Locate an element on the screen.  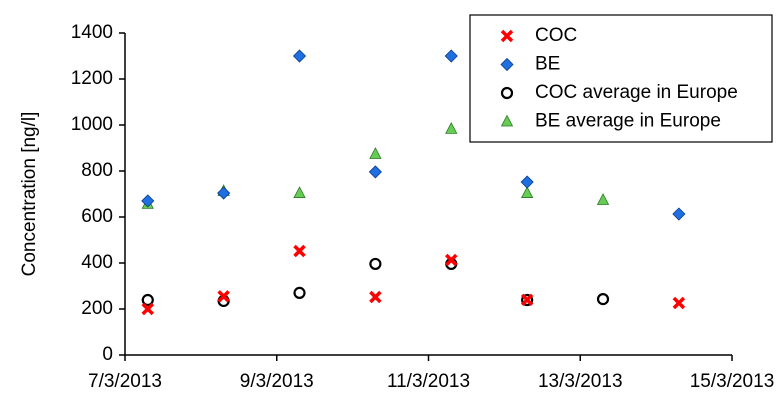
x-tick-label: 7/3/2013 is located at coordinates (125, 381).